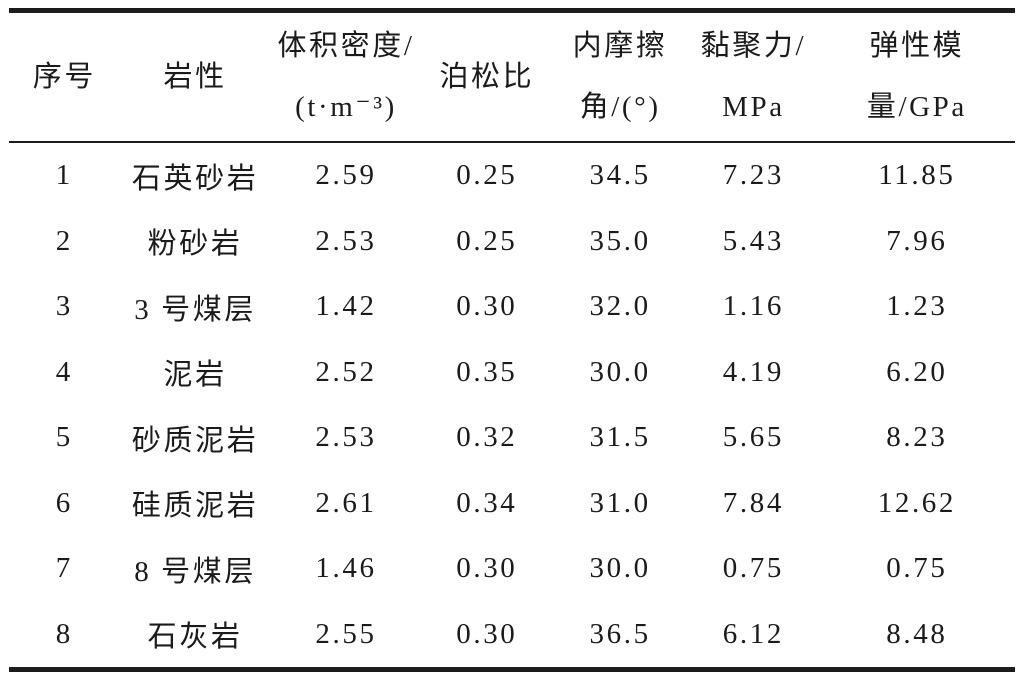  Describe the element at coordinates (195, 244) in the screenshot. I see `cell-lithology: 粉砂岩` at that location.